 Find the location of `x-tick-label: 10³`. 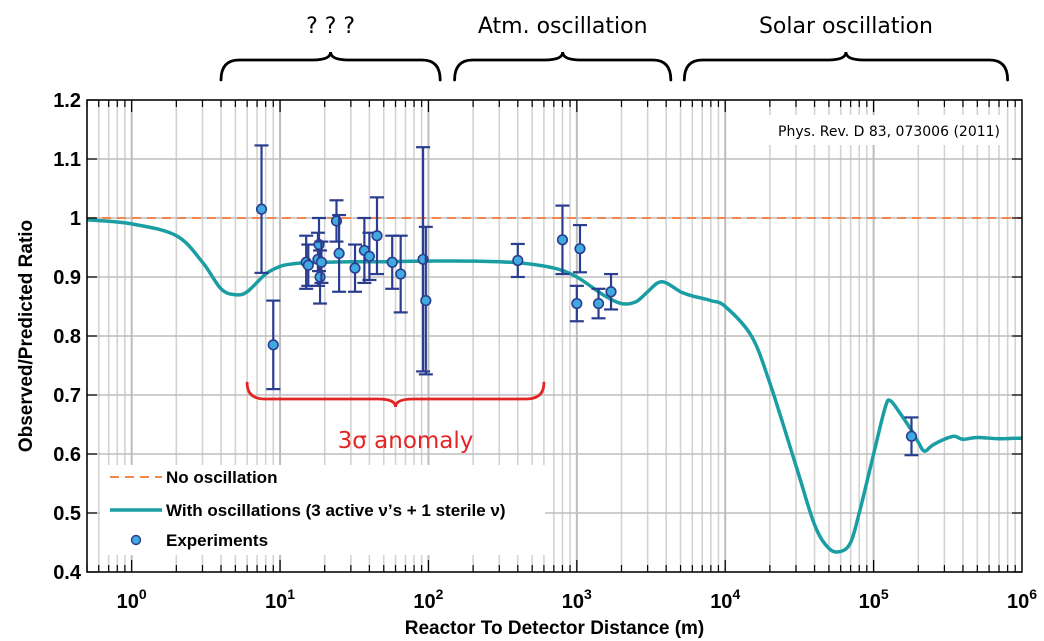

x-tick-label: 10³ is located at coordinates (577, 599).